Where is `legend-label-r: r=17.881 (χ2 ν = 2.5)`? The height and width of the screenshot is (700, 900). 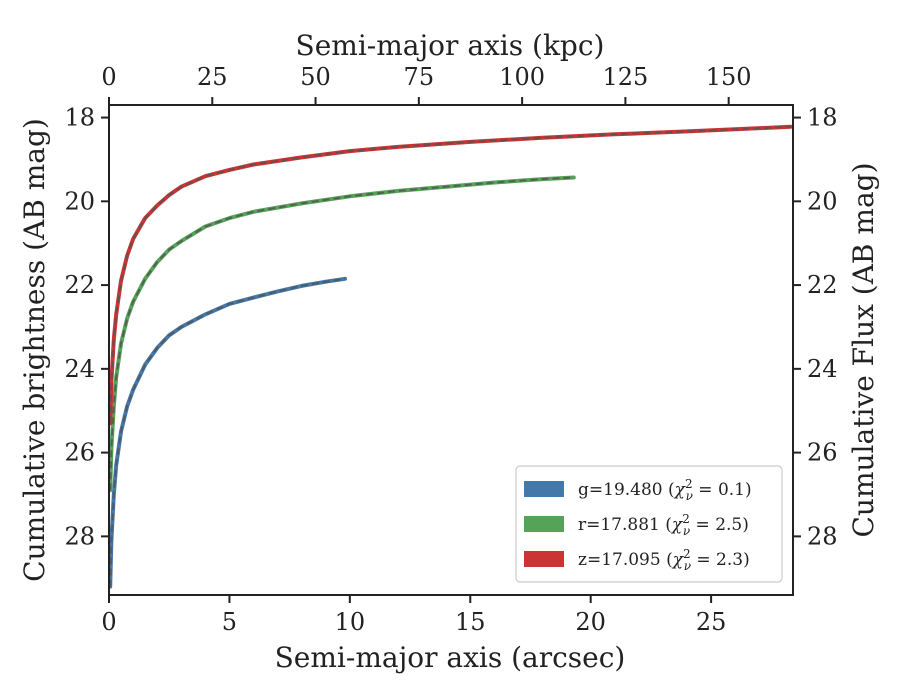 legend-label-r: r=17.881 (χ2 ν = 2.5) is located at coordinates (663, 525).